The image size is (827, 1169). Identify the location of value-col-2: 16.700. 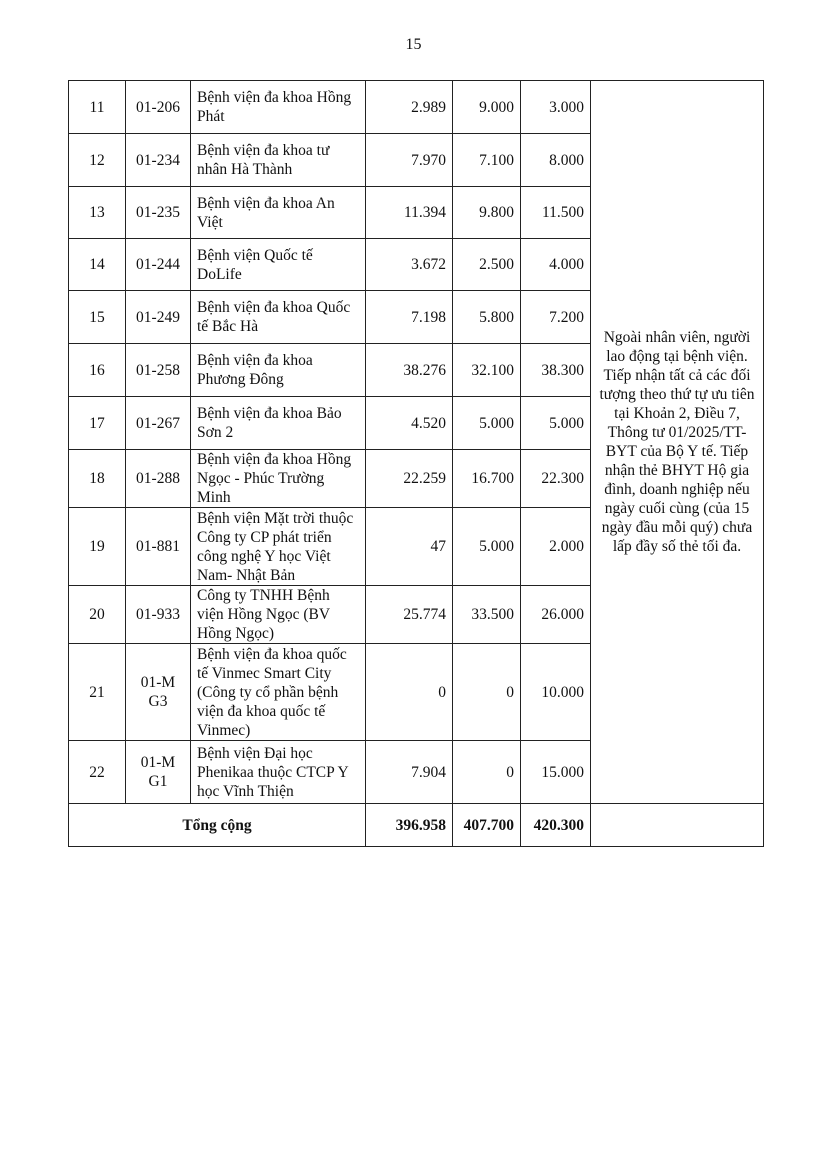
(486, 478).